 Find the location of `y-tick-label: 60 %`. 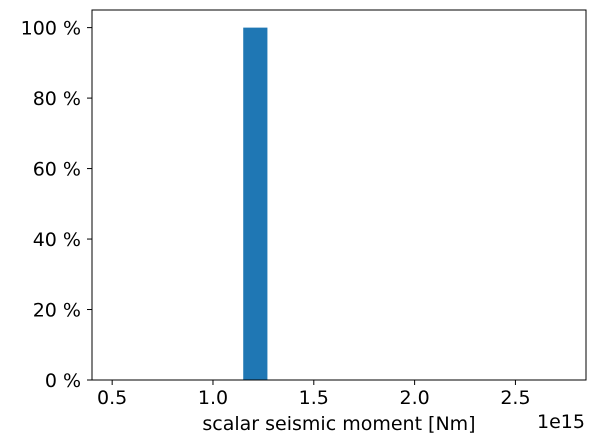

y-tick-label: 60 % is located at coordinates (57, 170).